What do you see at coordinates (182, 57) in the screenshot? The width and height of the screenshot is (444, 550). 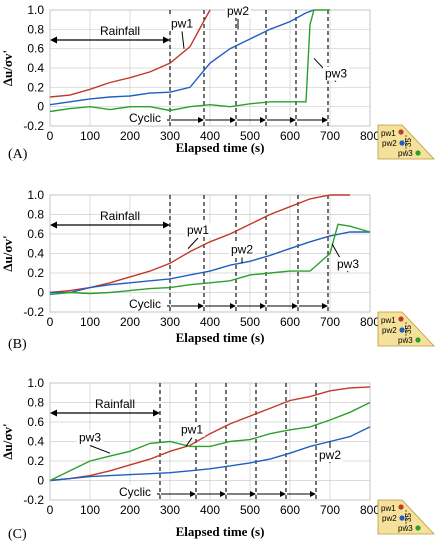 I see `series-line-pw2` at bounding box center [182, 57].